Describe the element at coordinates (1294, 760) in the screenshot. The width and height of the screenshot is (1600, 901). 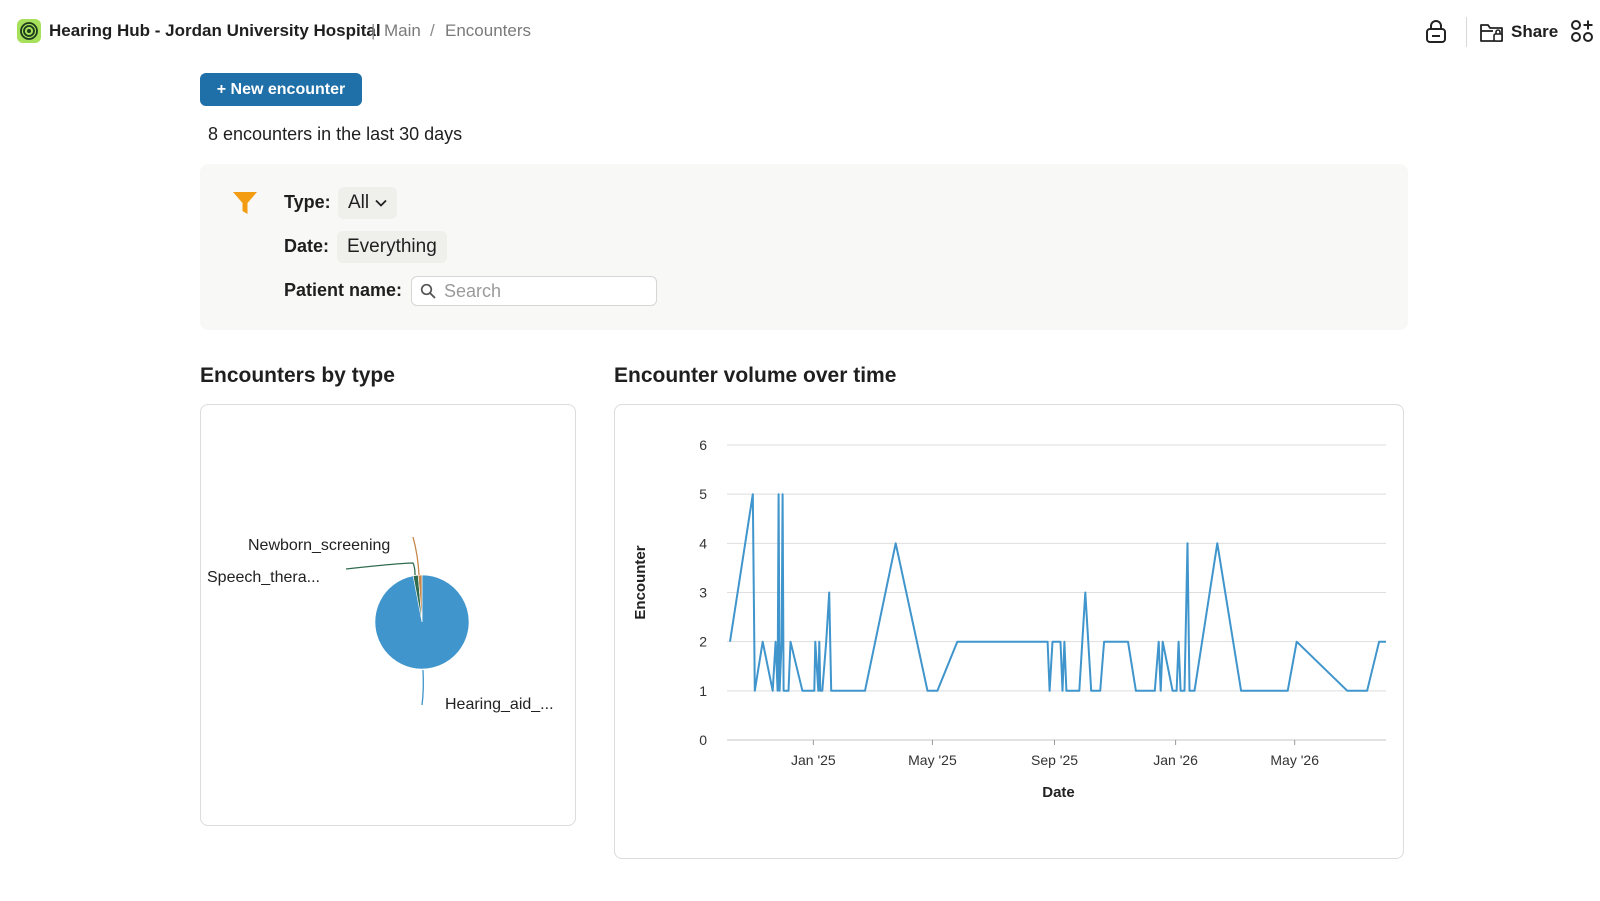
I see `x-tick-label: May '26` at that location.